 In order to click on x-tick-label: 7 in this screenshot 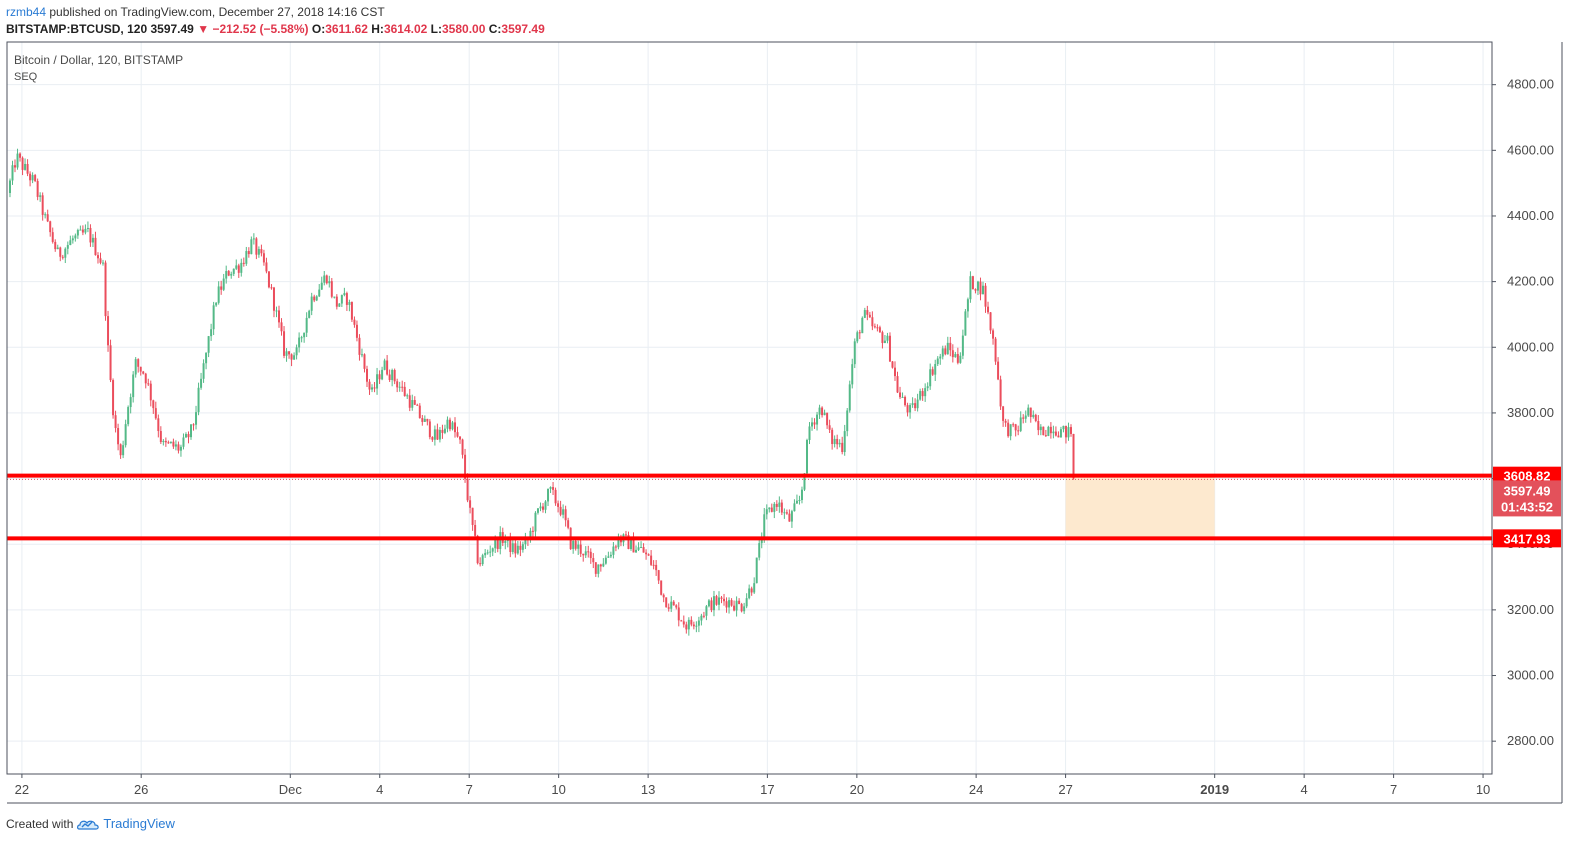, I will do `click(1393, 789)`.